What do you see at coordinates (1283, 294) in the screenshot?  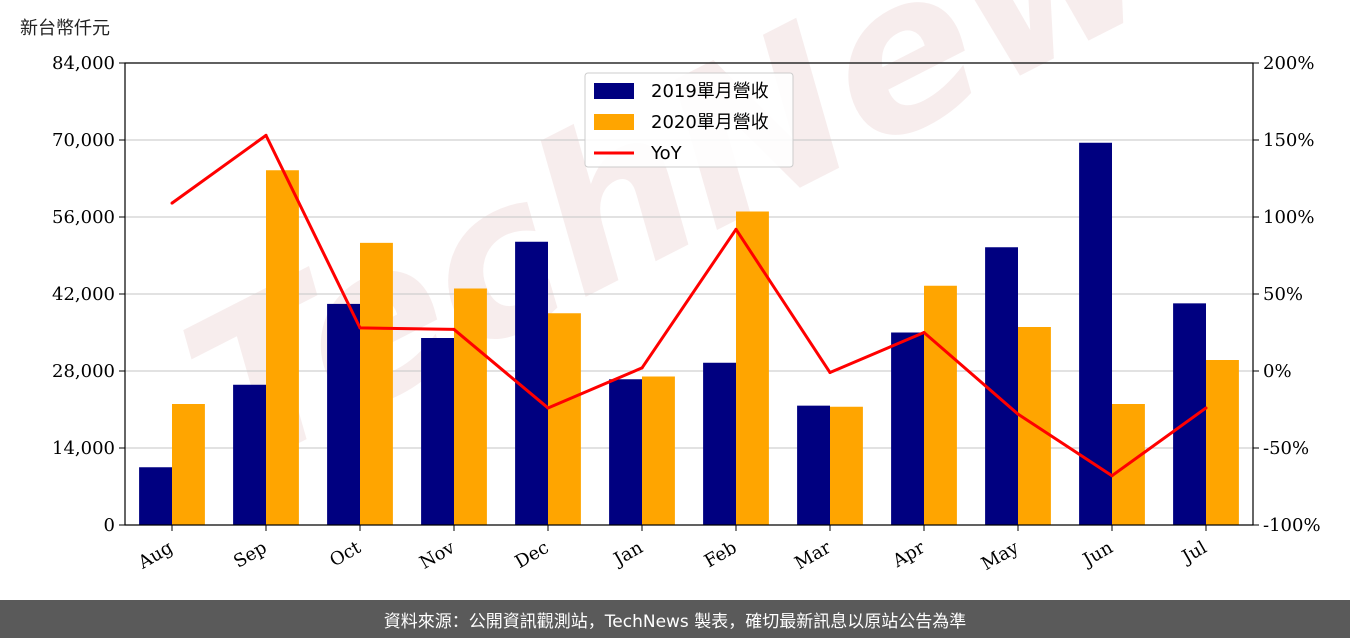 I see `y2-tick-label: 50%` at bounding box center [1283, 294].